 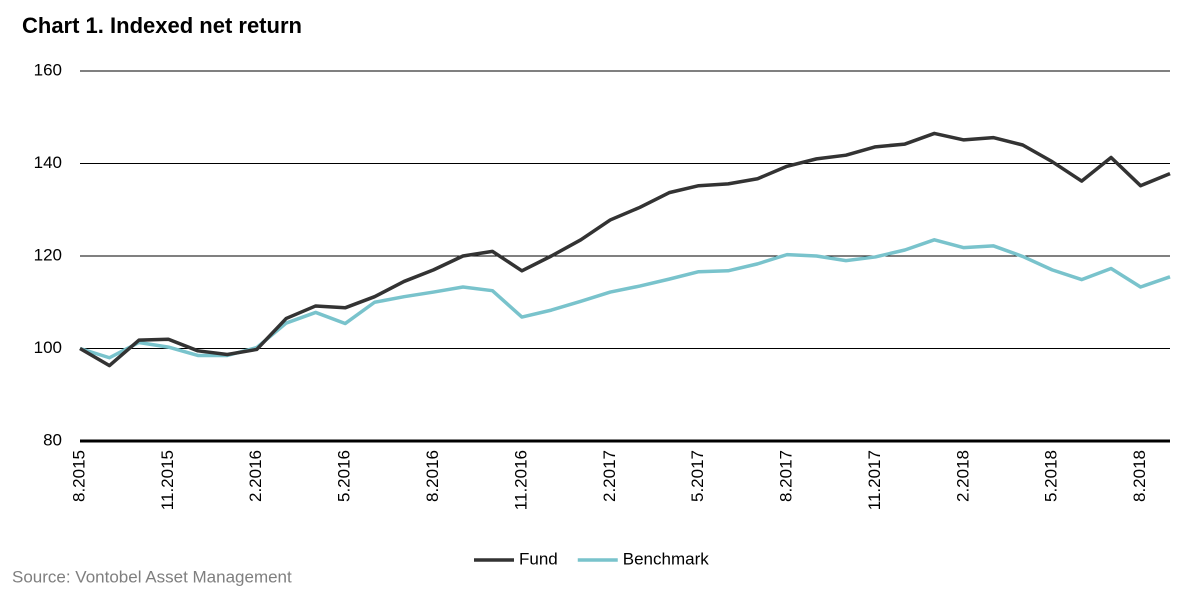 I want to click on y-tick-label: 160, so click(x=48, y=69).